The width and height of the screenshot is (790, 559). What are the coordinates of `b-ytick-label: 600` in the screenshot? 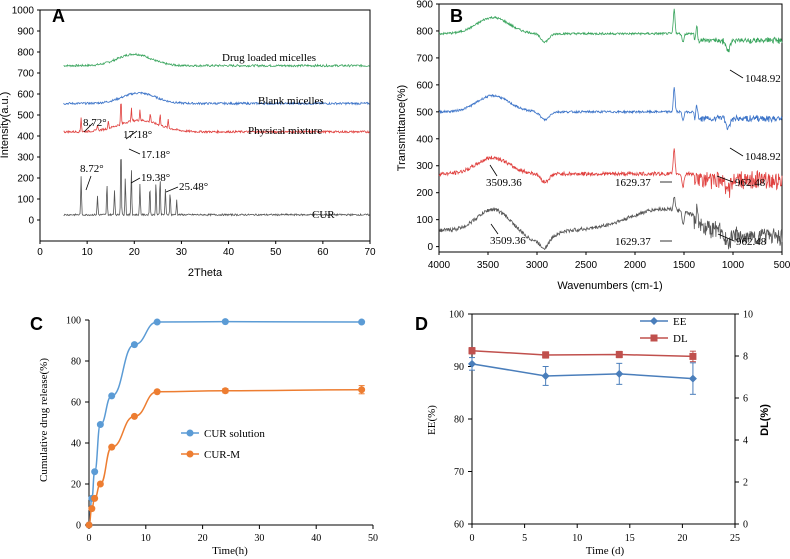 It's located at (424, 85).